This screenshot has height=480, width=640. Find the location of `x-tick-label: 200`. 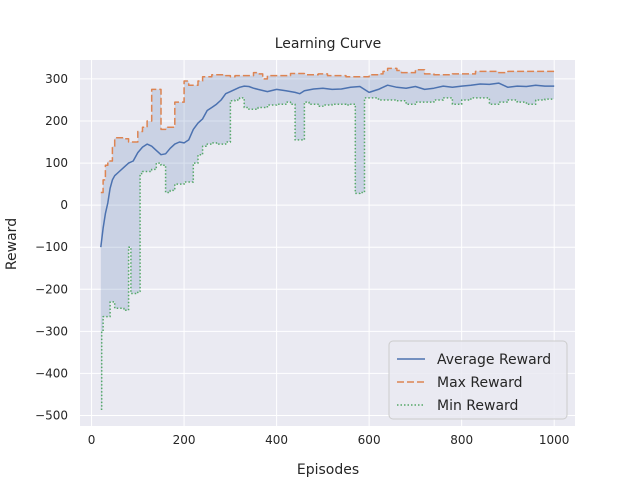

x-tick-label: 200 is located at coordinates (184, 440).